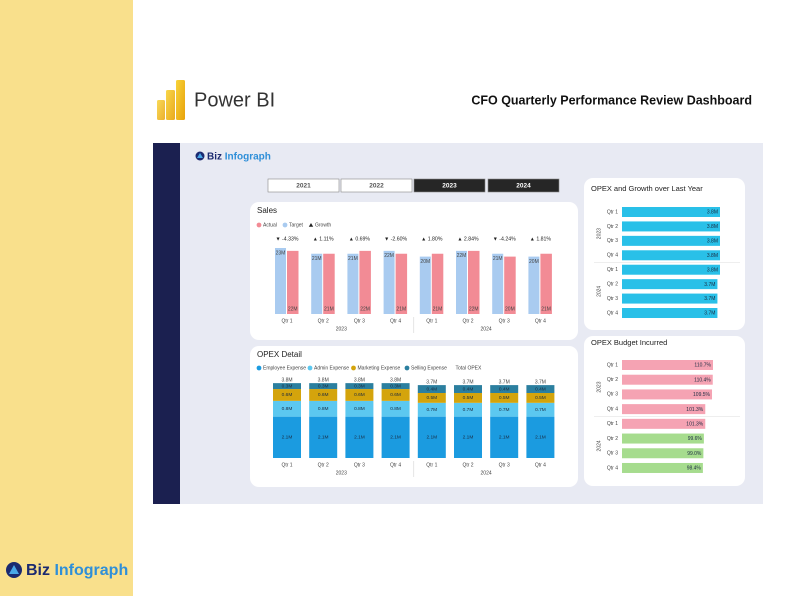  Describe the element at coordinates (432, 239) in the screenshot. I see `growth-label: ▲ 1.80%` at that location.